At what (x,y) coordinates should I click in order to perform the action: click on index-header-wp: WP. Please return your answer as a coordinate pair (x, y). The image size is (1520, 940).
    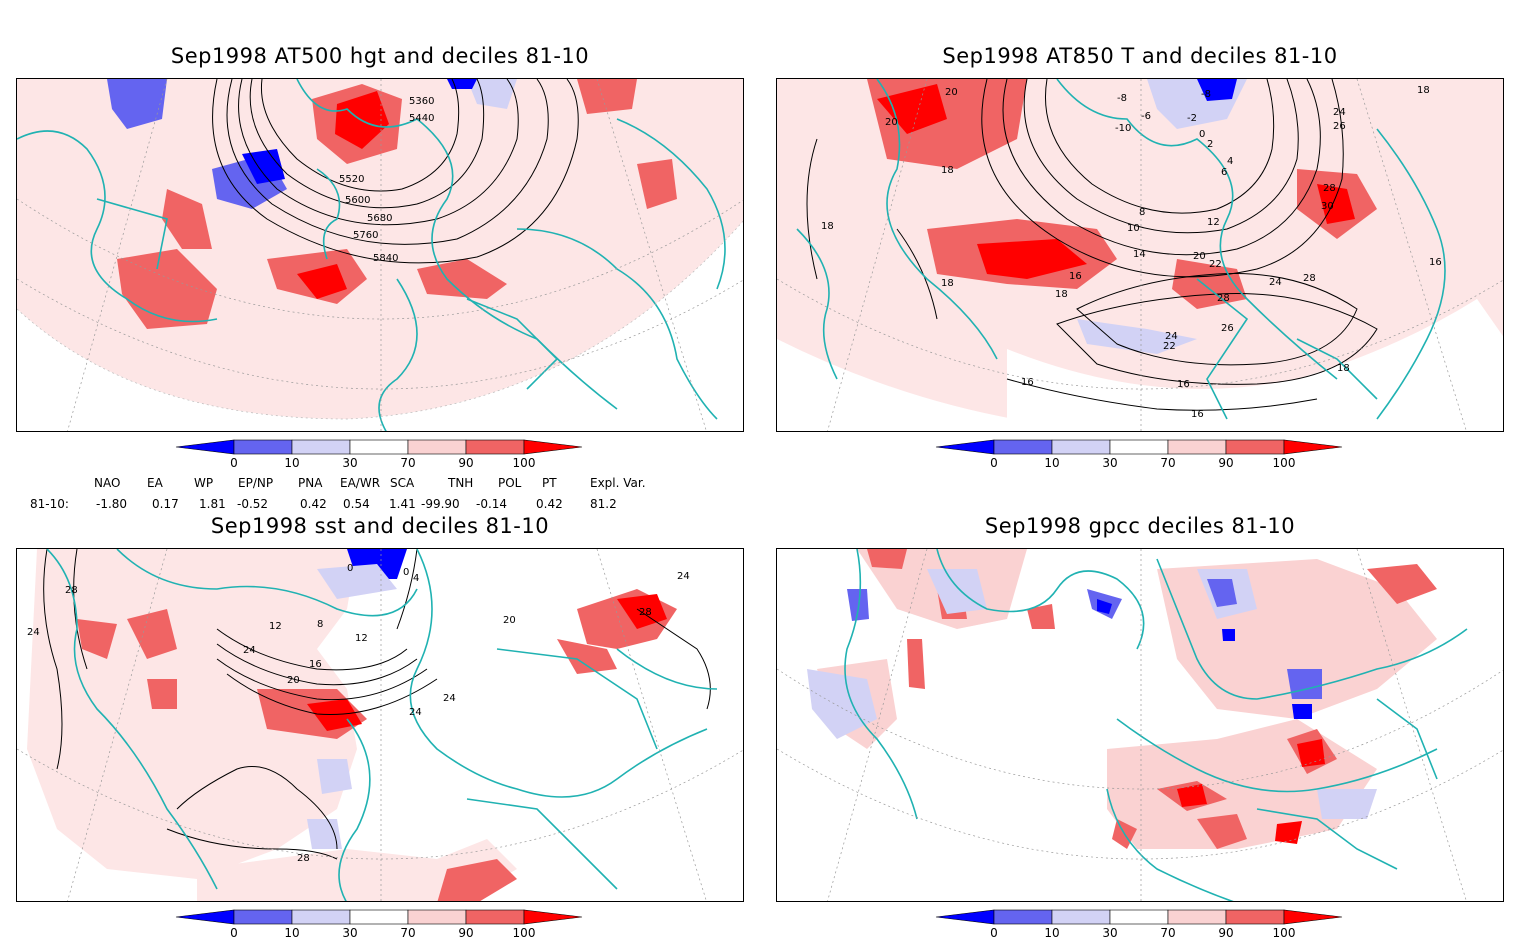
    Looking at the image, I should click on (204, 483).